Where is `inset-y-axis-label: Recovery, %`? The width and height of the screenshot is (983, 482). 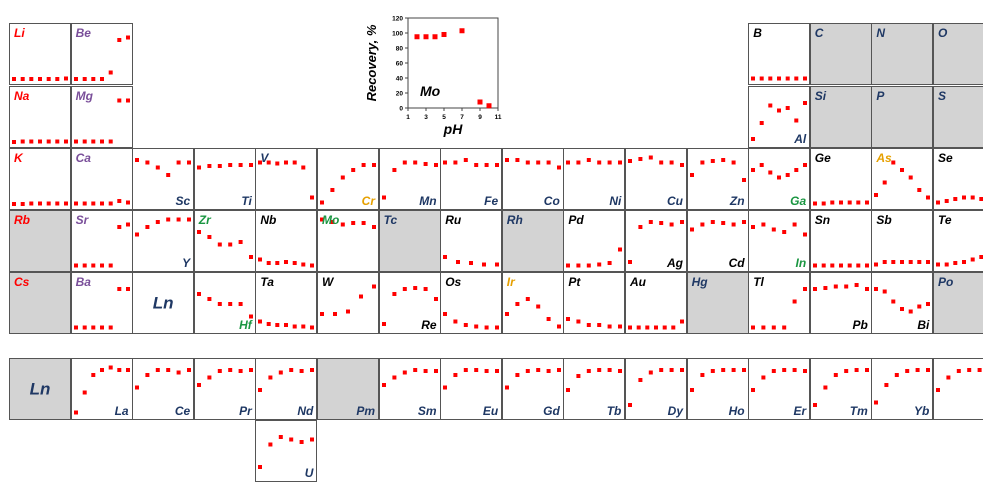
inset-y-axis-label: Recovery, % is located at coordinates (371, 62).